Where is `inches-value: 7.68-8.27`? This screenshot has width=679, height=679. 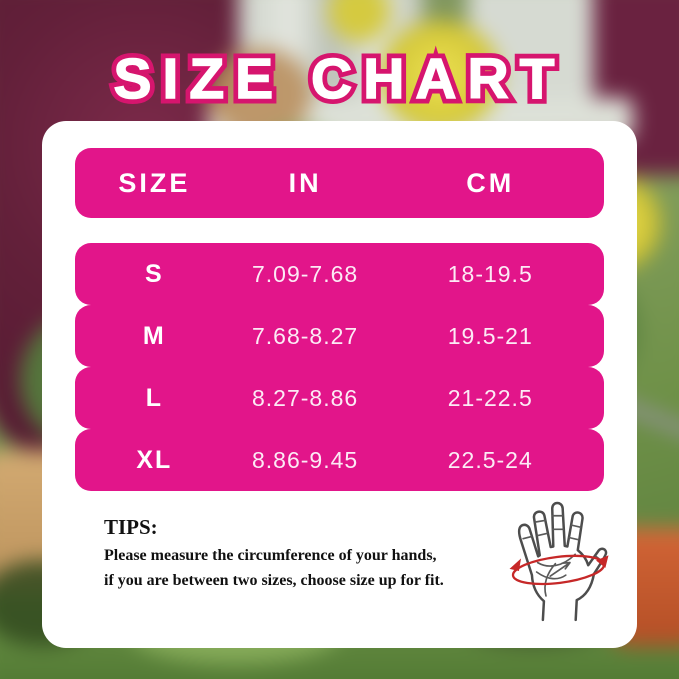 inches-value: 7.68-8.27 is located at coordinates (305, 335).